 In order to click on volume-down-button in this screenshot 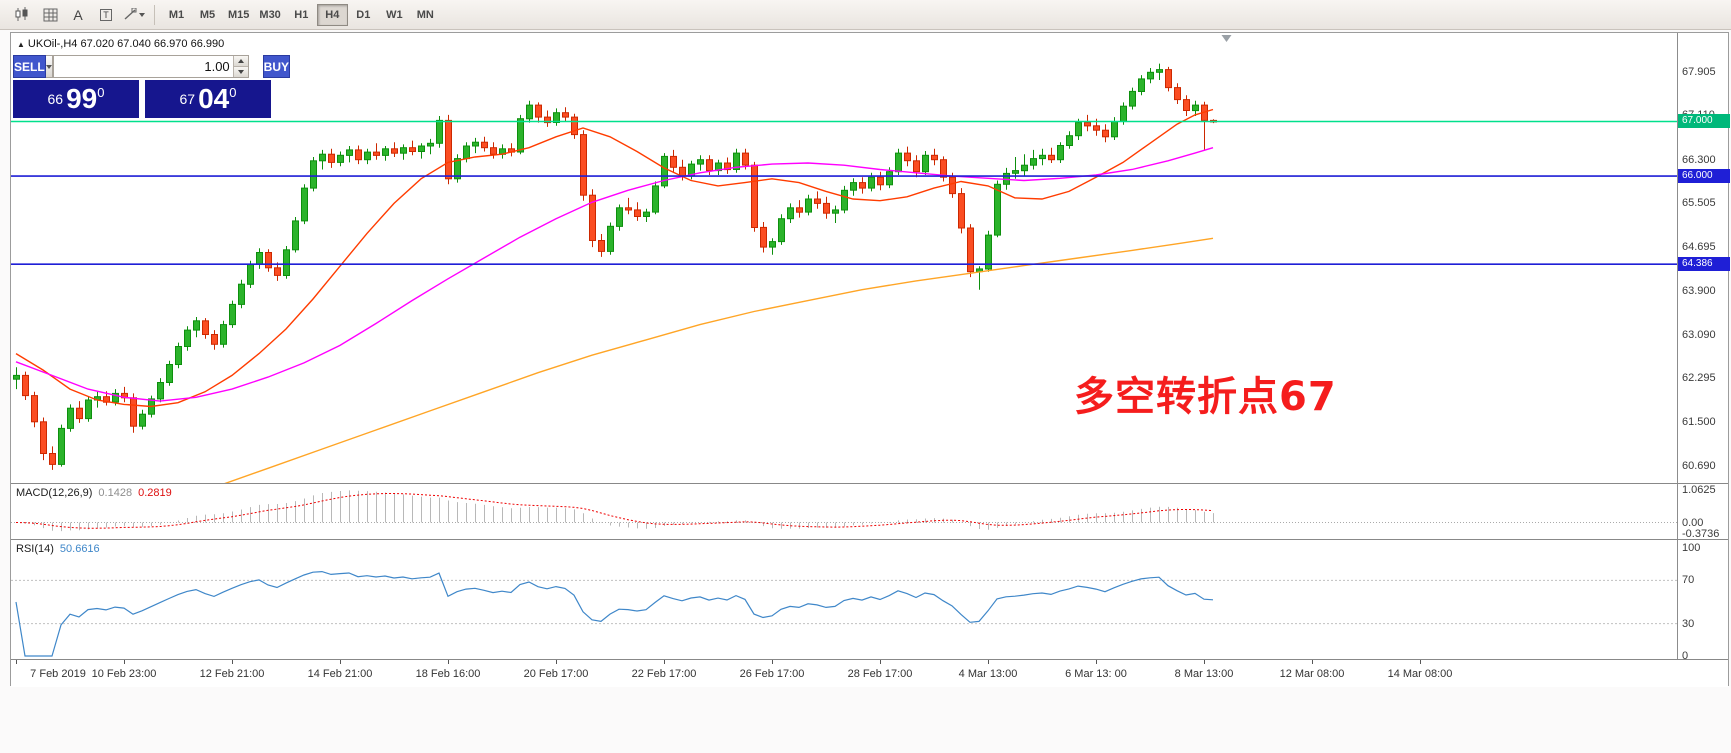, I will do `click(240, 72)`.